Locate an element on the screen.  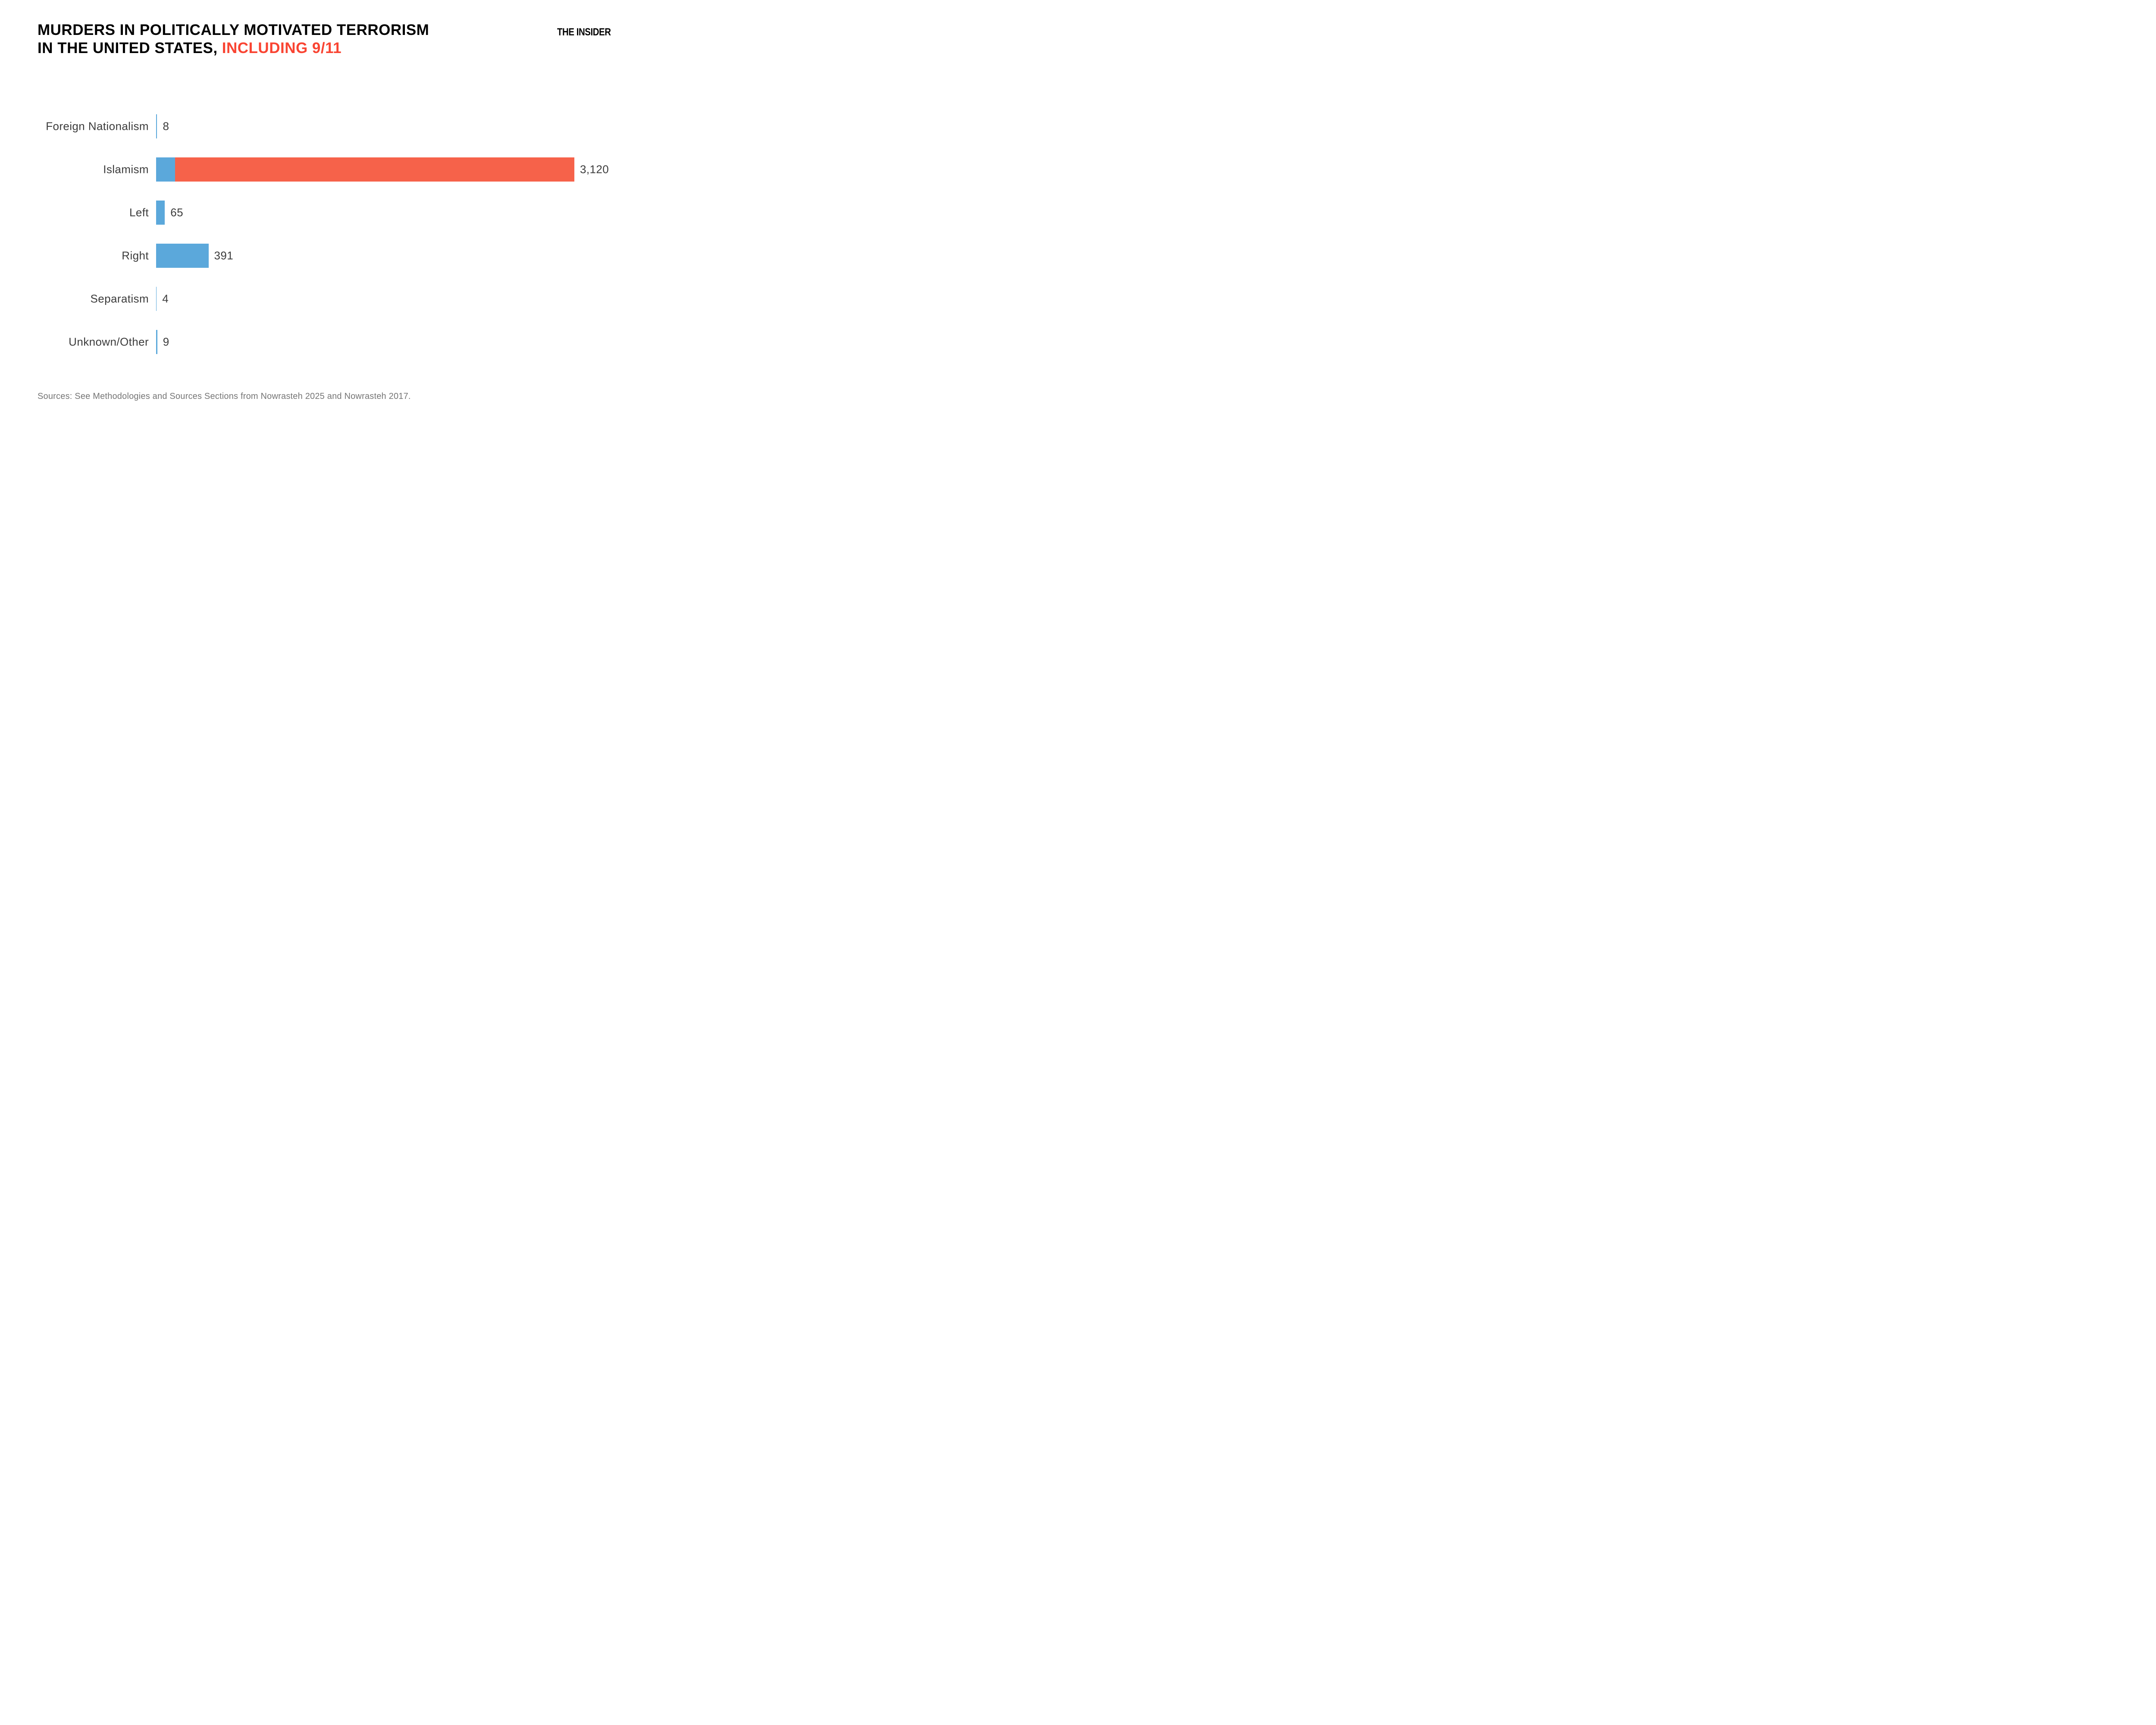
title-accent: INCLUDING 9/11 is located at coordinates (282, 48).